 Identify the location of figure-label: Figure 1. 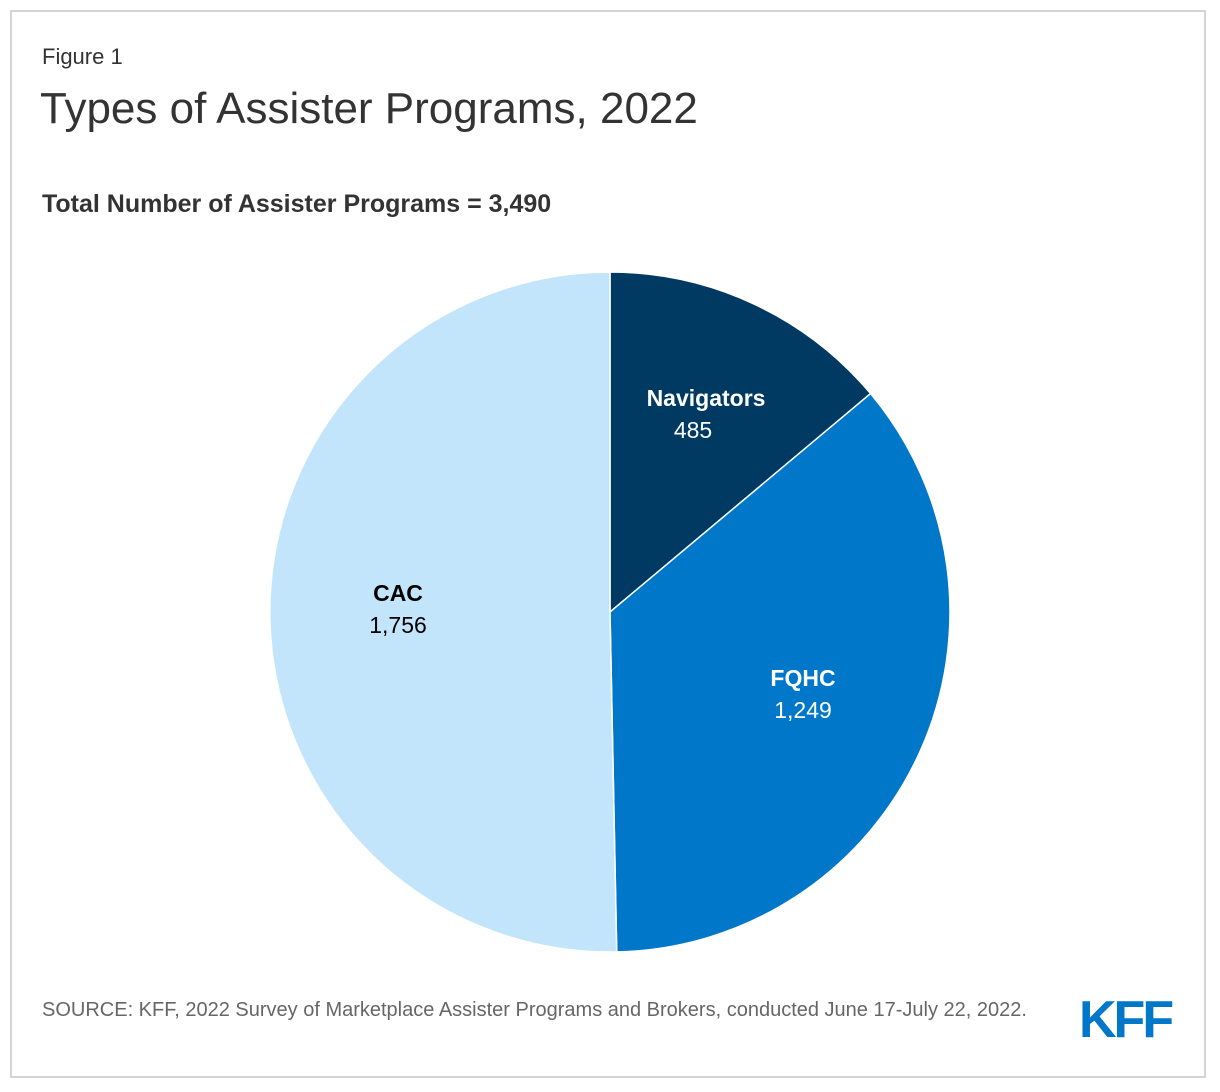
(82, 56).